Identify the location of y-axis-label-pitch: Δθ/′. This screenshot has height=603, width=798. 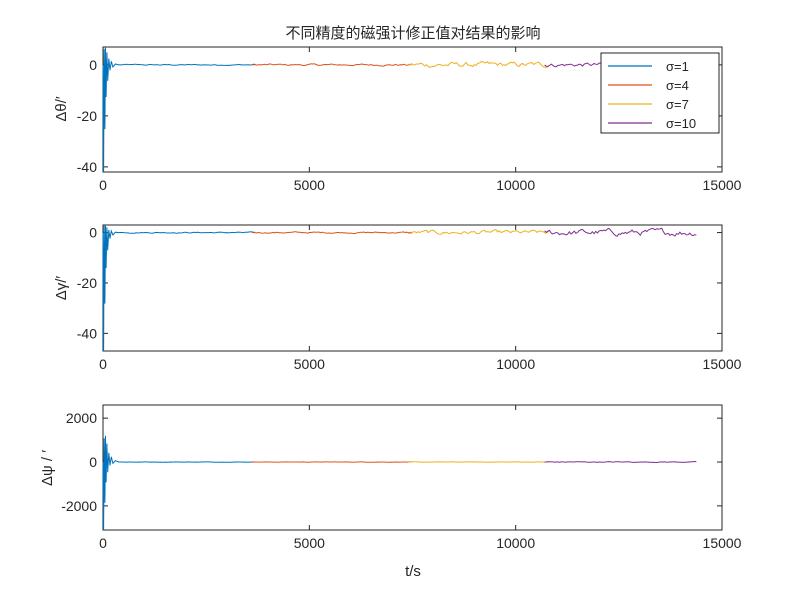
(61, 109).